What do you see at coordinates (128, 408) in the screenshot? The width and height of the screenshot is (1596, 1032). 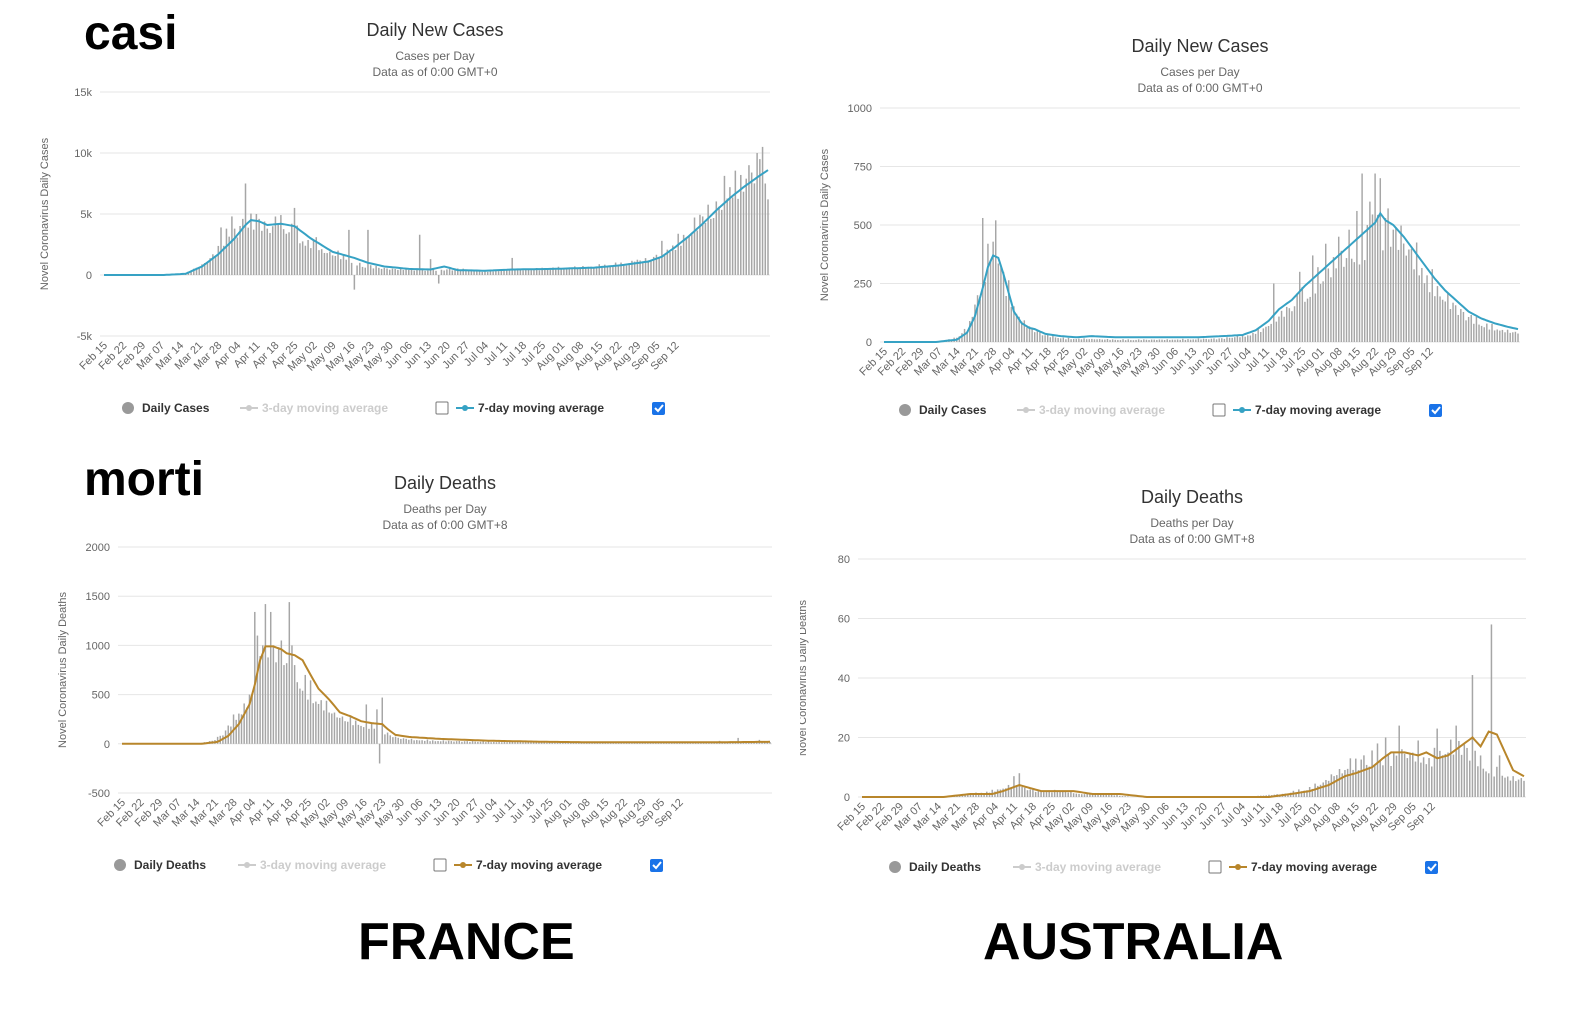 I see `legend-marker-daily` at bounding box center [128, 408].